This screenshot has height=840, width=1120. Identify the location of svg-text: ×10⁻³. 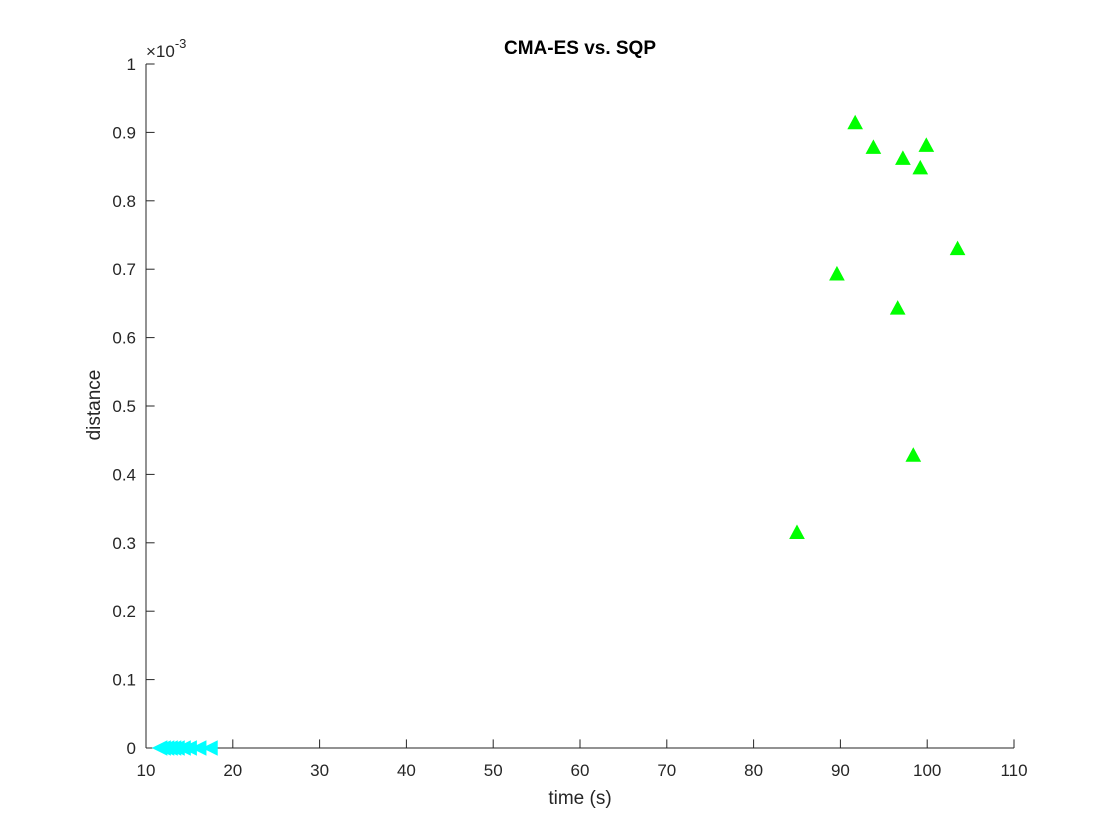
(166, 48).